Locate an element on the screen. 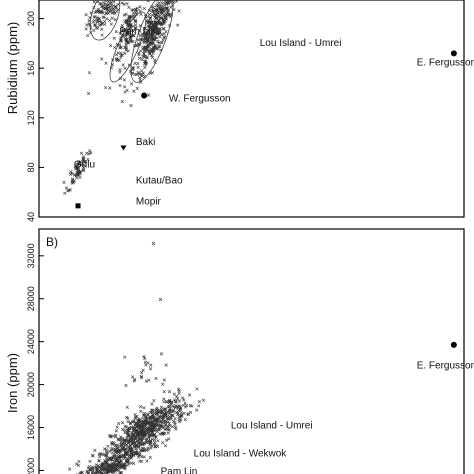 The height and width of the screenshot is (474, 474). panel-b-scatter is located at coordinates (137, 357).